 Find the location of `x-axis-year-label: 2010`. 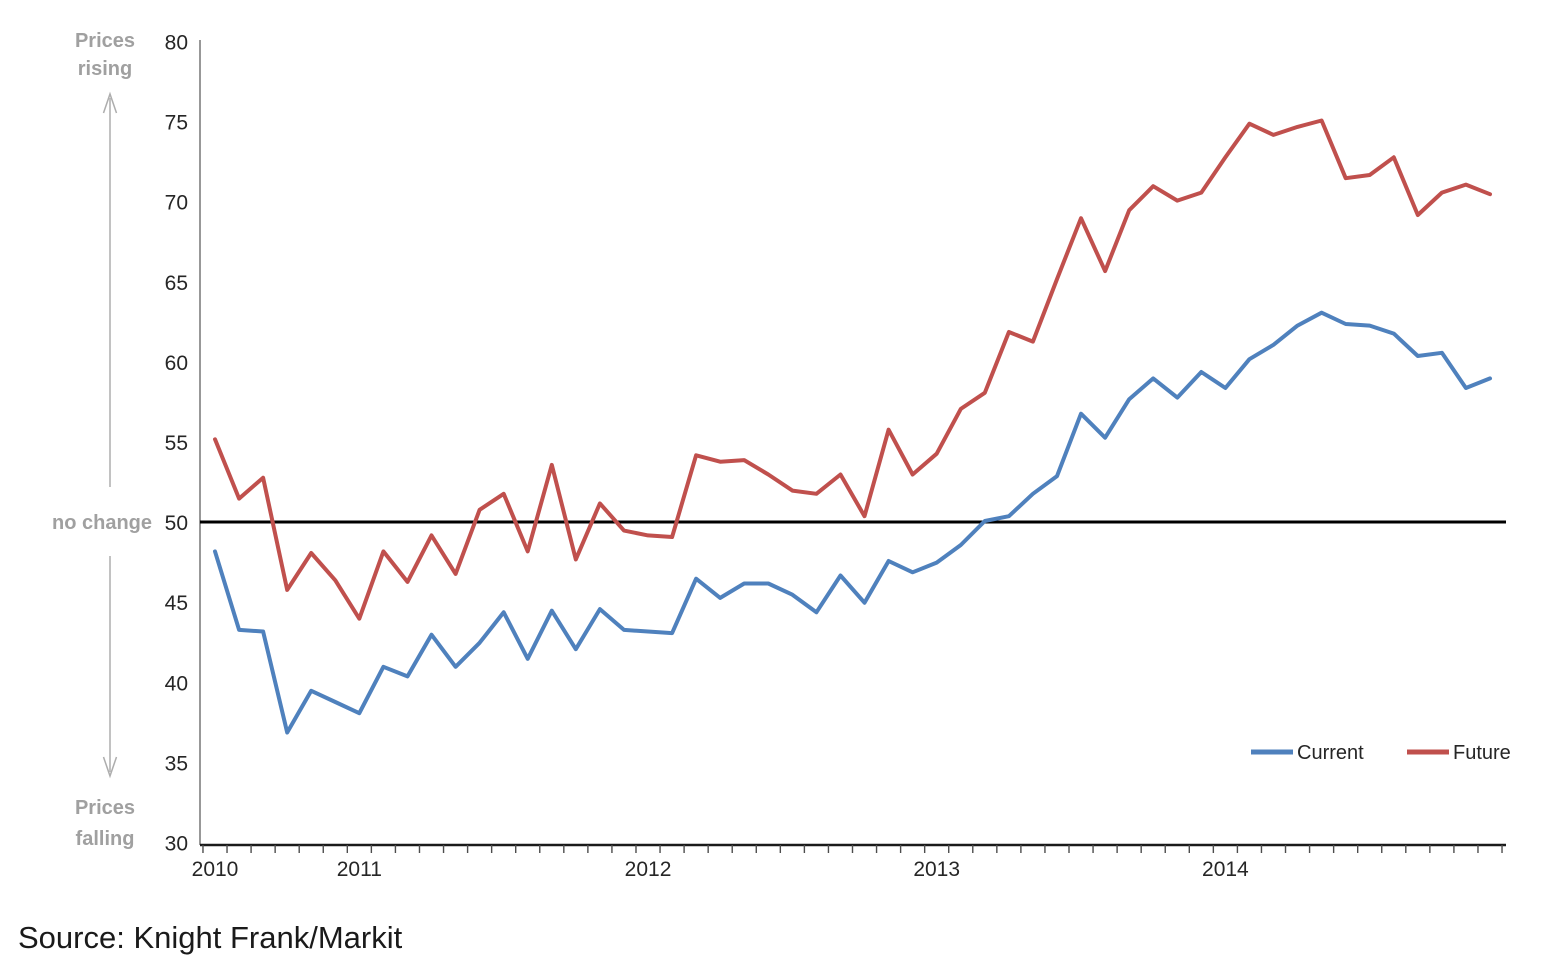

x-axis-year-label: 2010 is located at coordinates (215, 869).